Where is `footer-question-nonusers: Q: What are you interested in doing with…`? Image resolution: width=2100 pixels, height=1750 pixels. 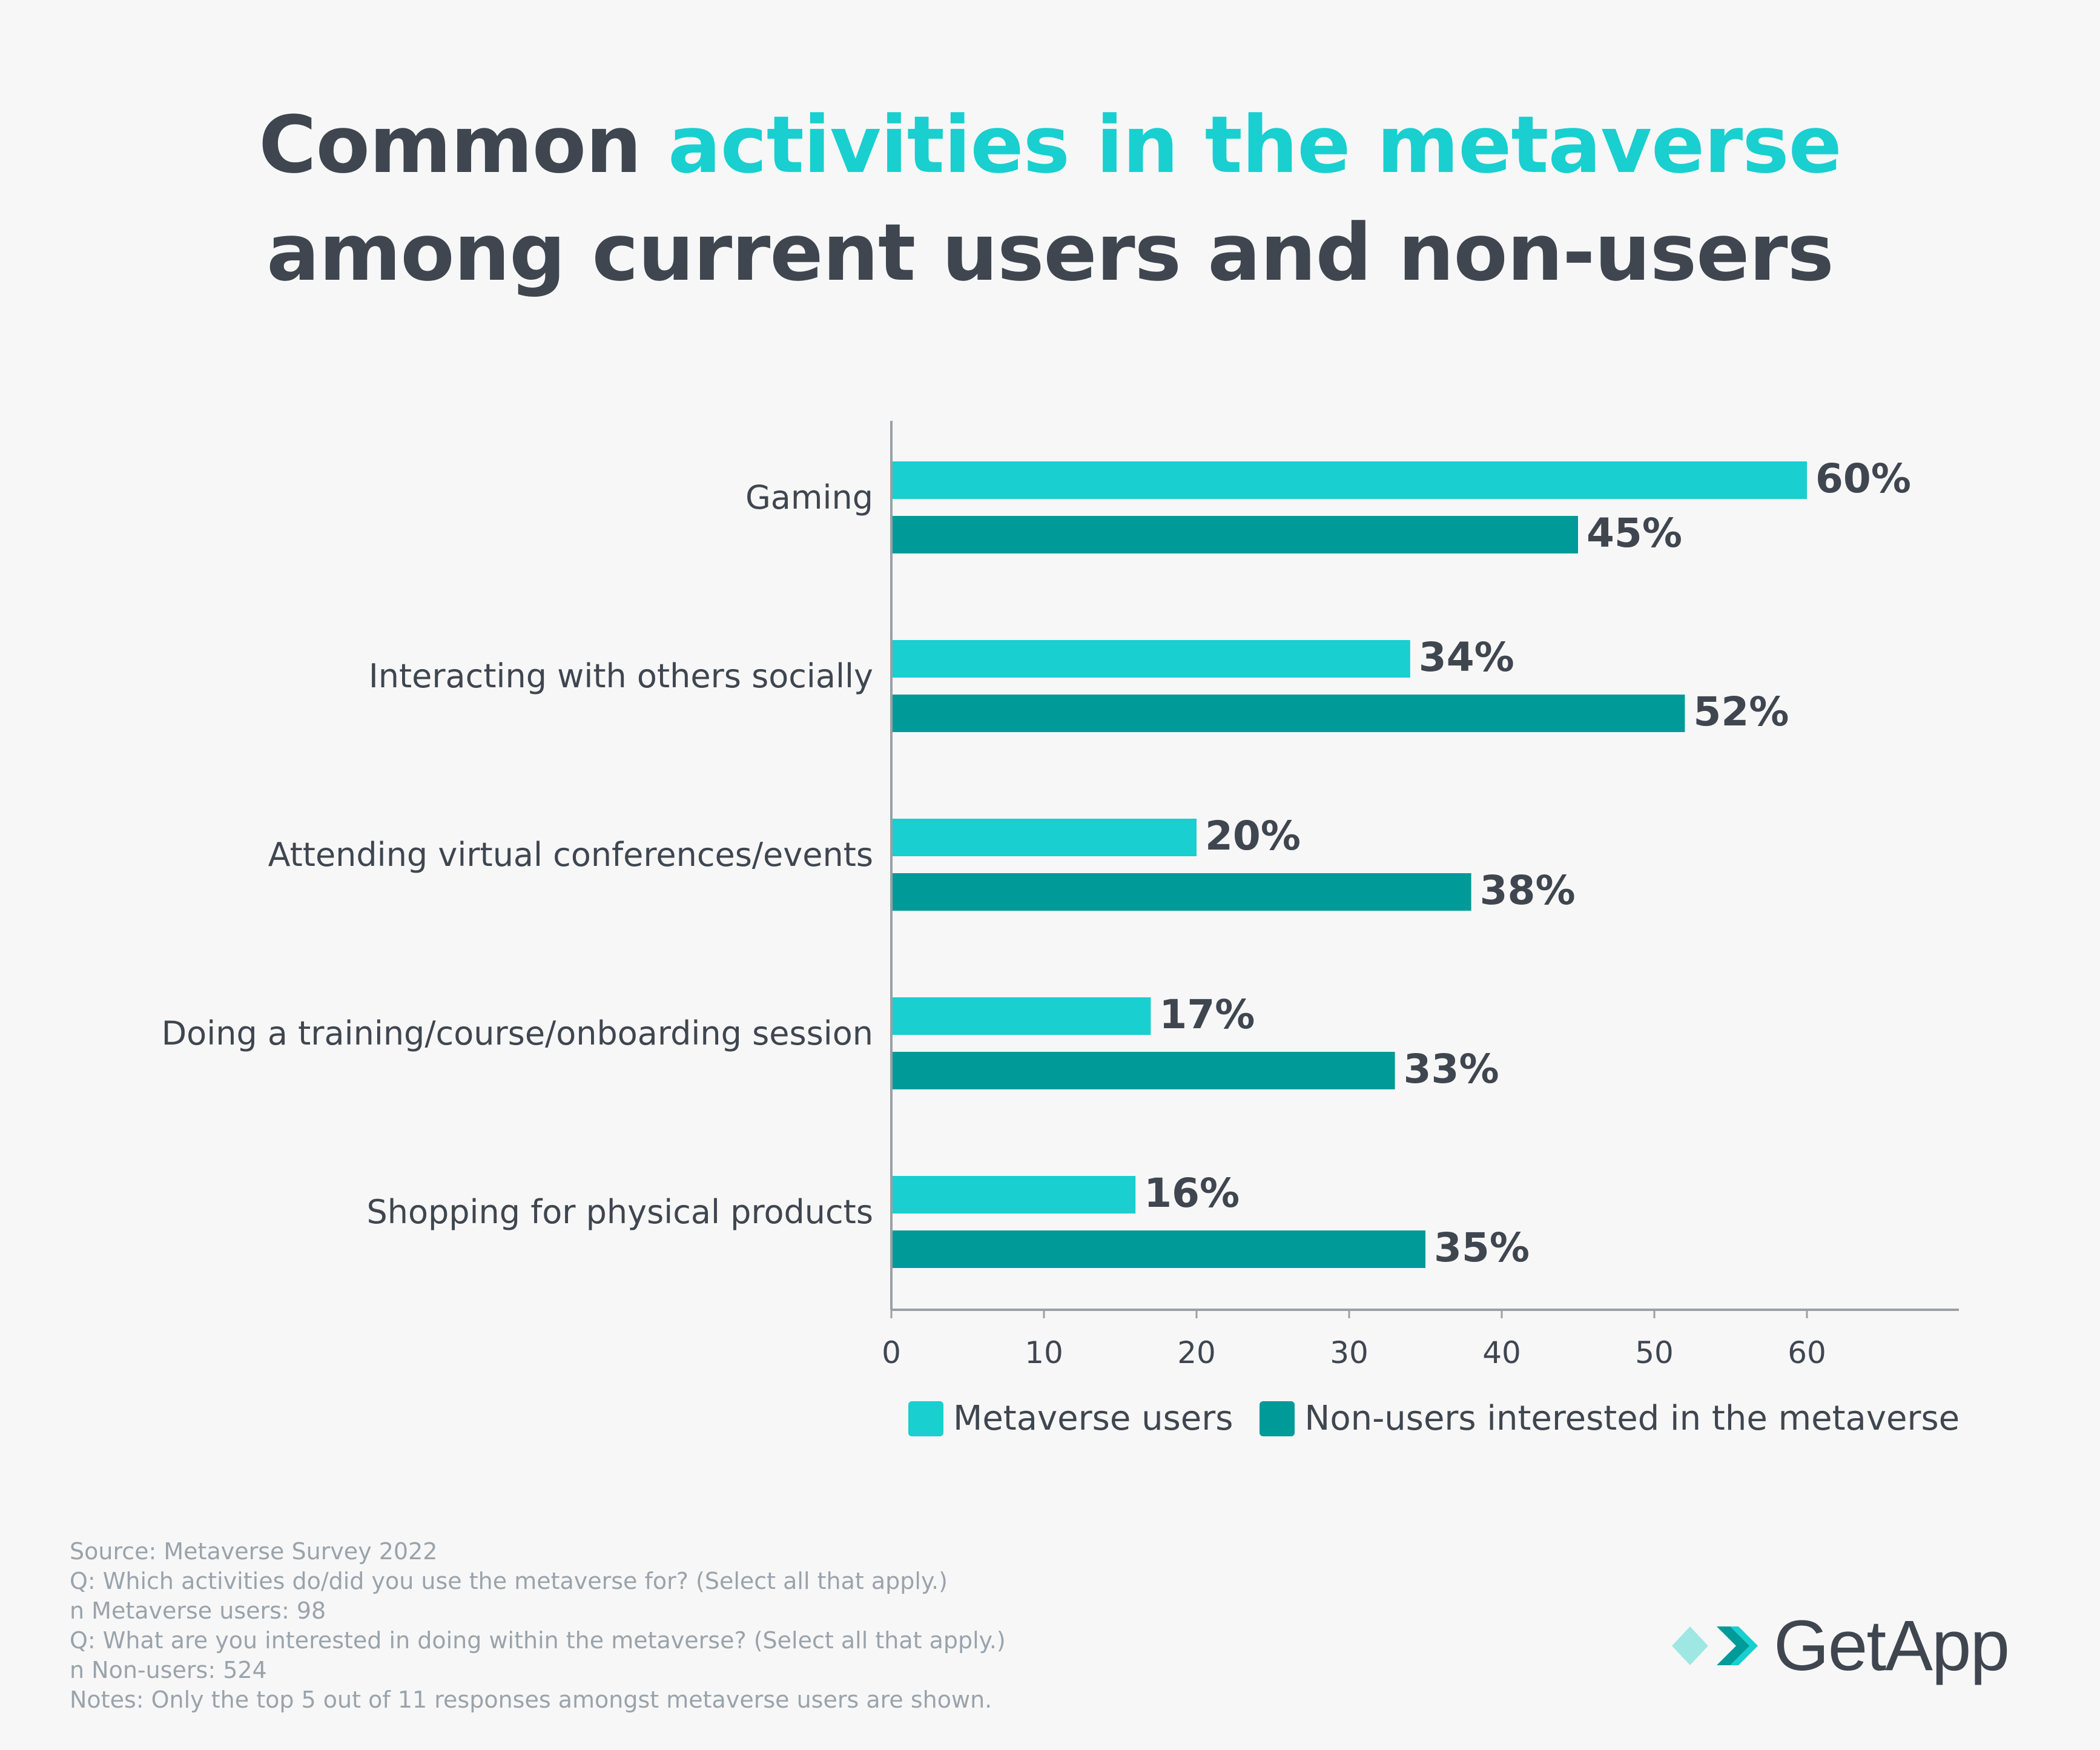 footer-question-nonusers: Q: What are you interested in doing with… is located at coordinates (538, 1640).